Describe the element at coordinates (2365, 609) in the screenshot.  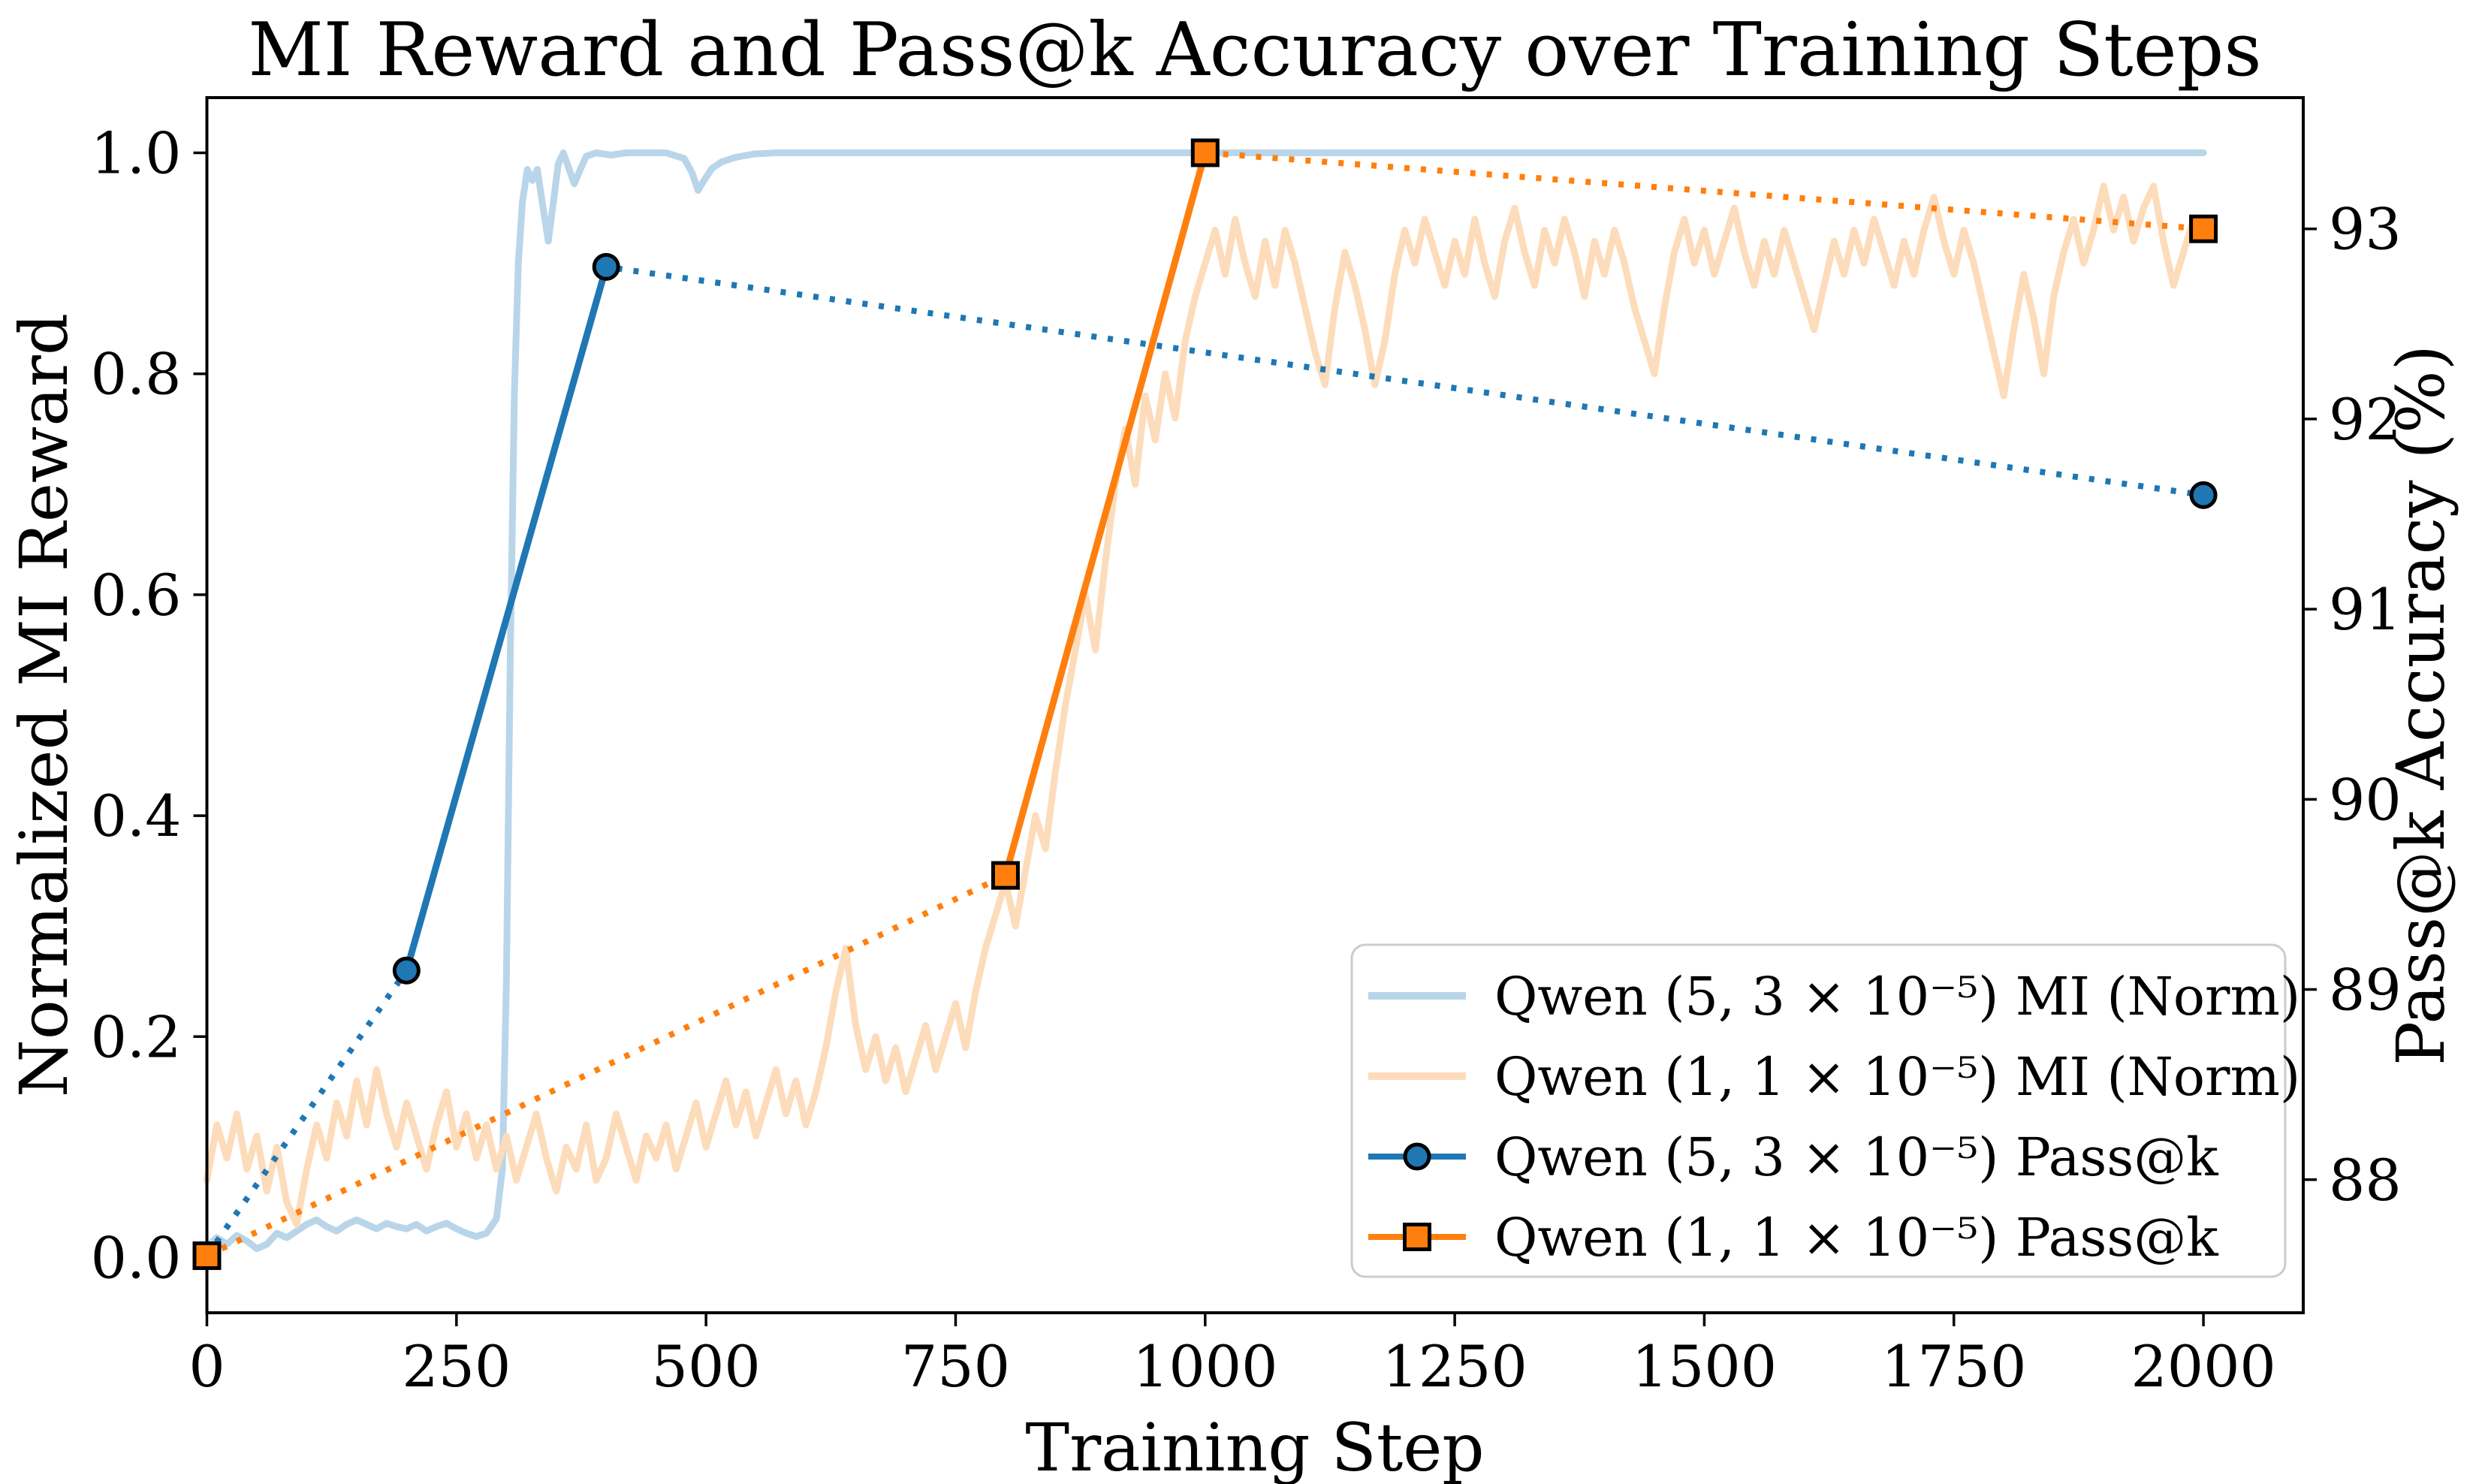
I see `y-right-tick-label: 91` at that location.